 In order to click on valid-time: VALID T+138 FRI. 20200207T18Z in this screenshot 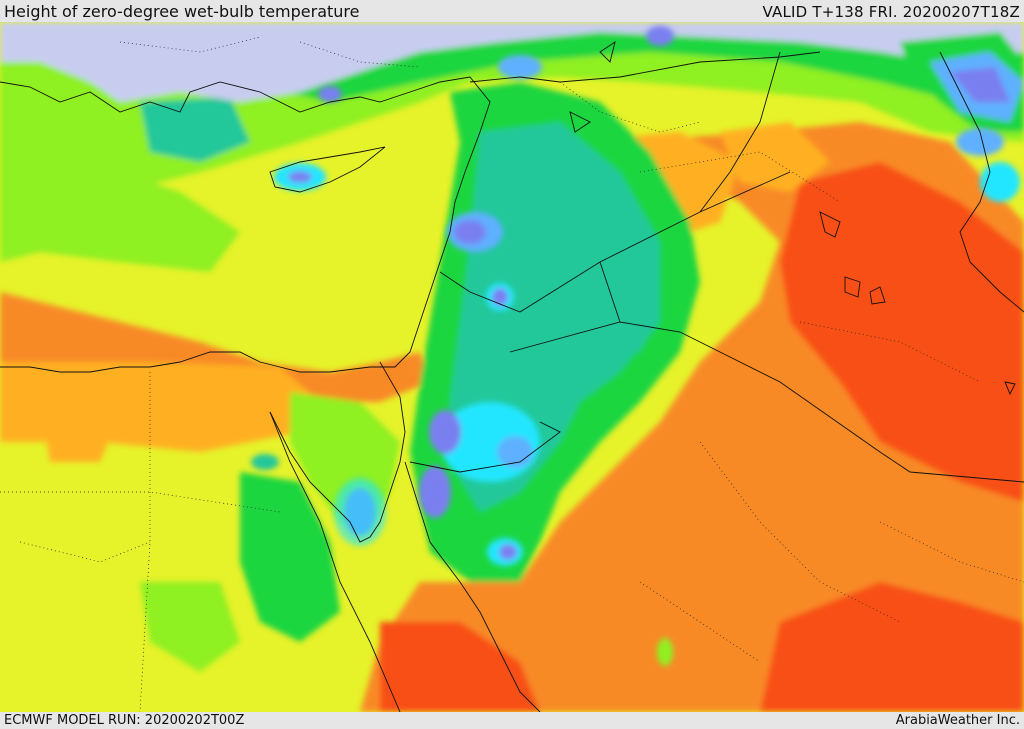, I will do `click(891, 12)`.